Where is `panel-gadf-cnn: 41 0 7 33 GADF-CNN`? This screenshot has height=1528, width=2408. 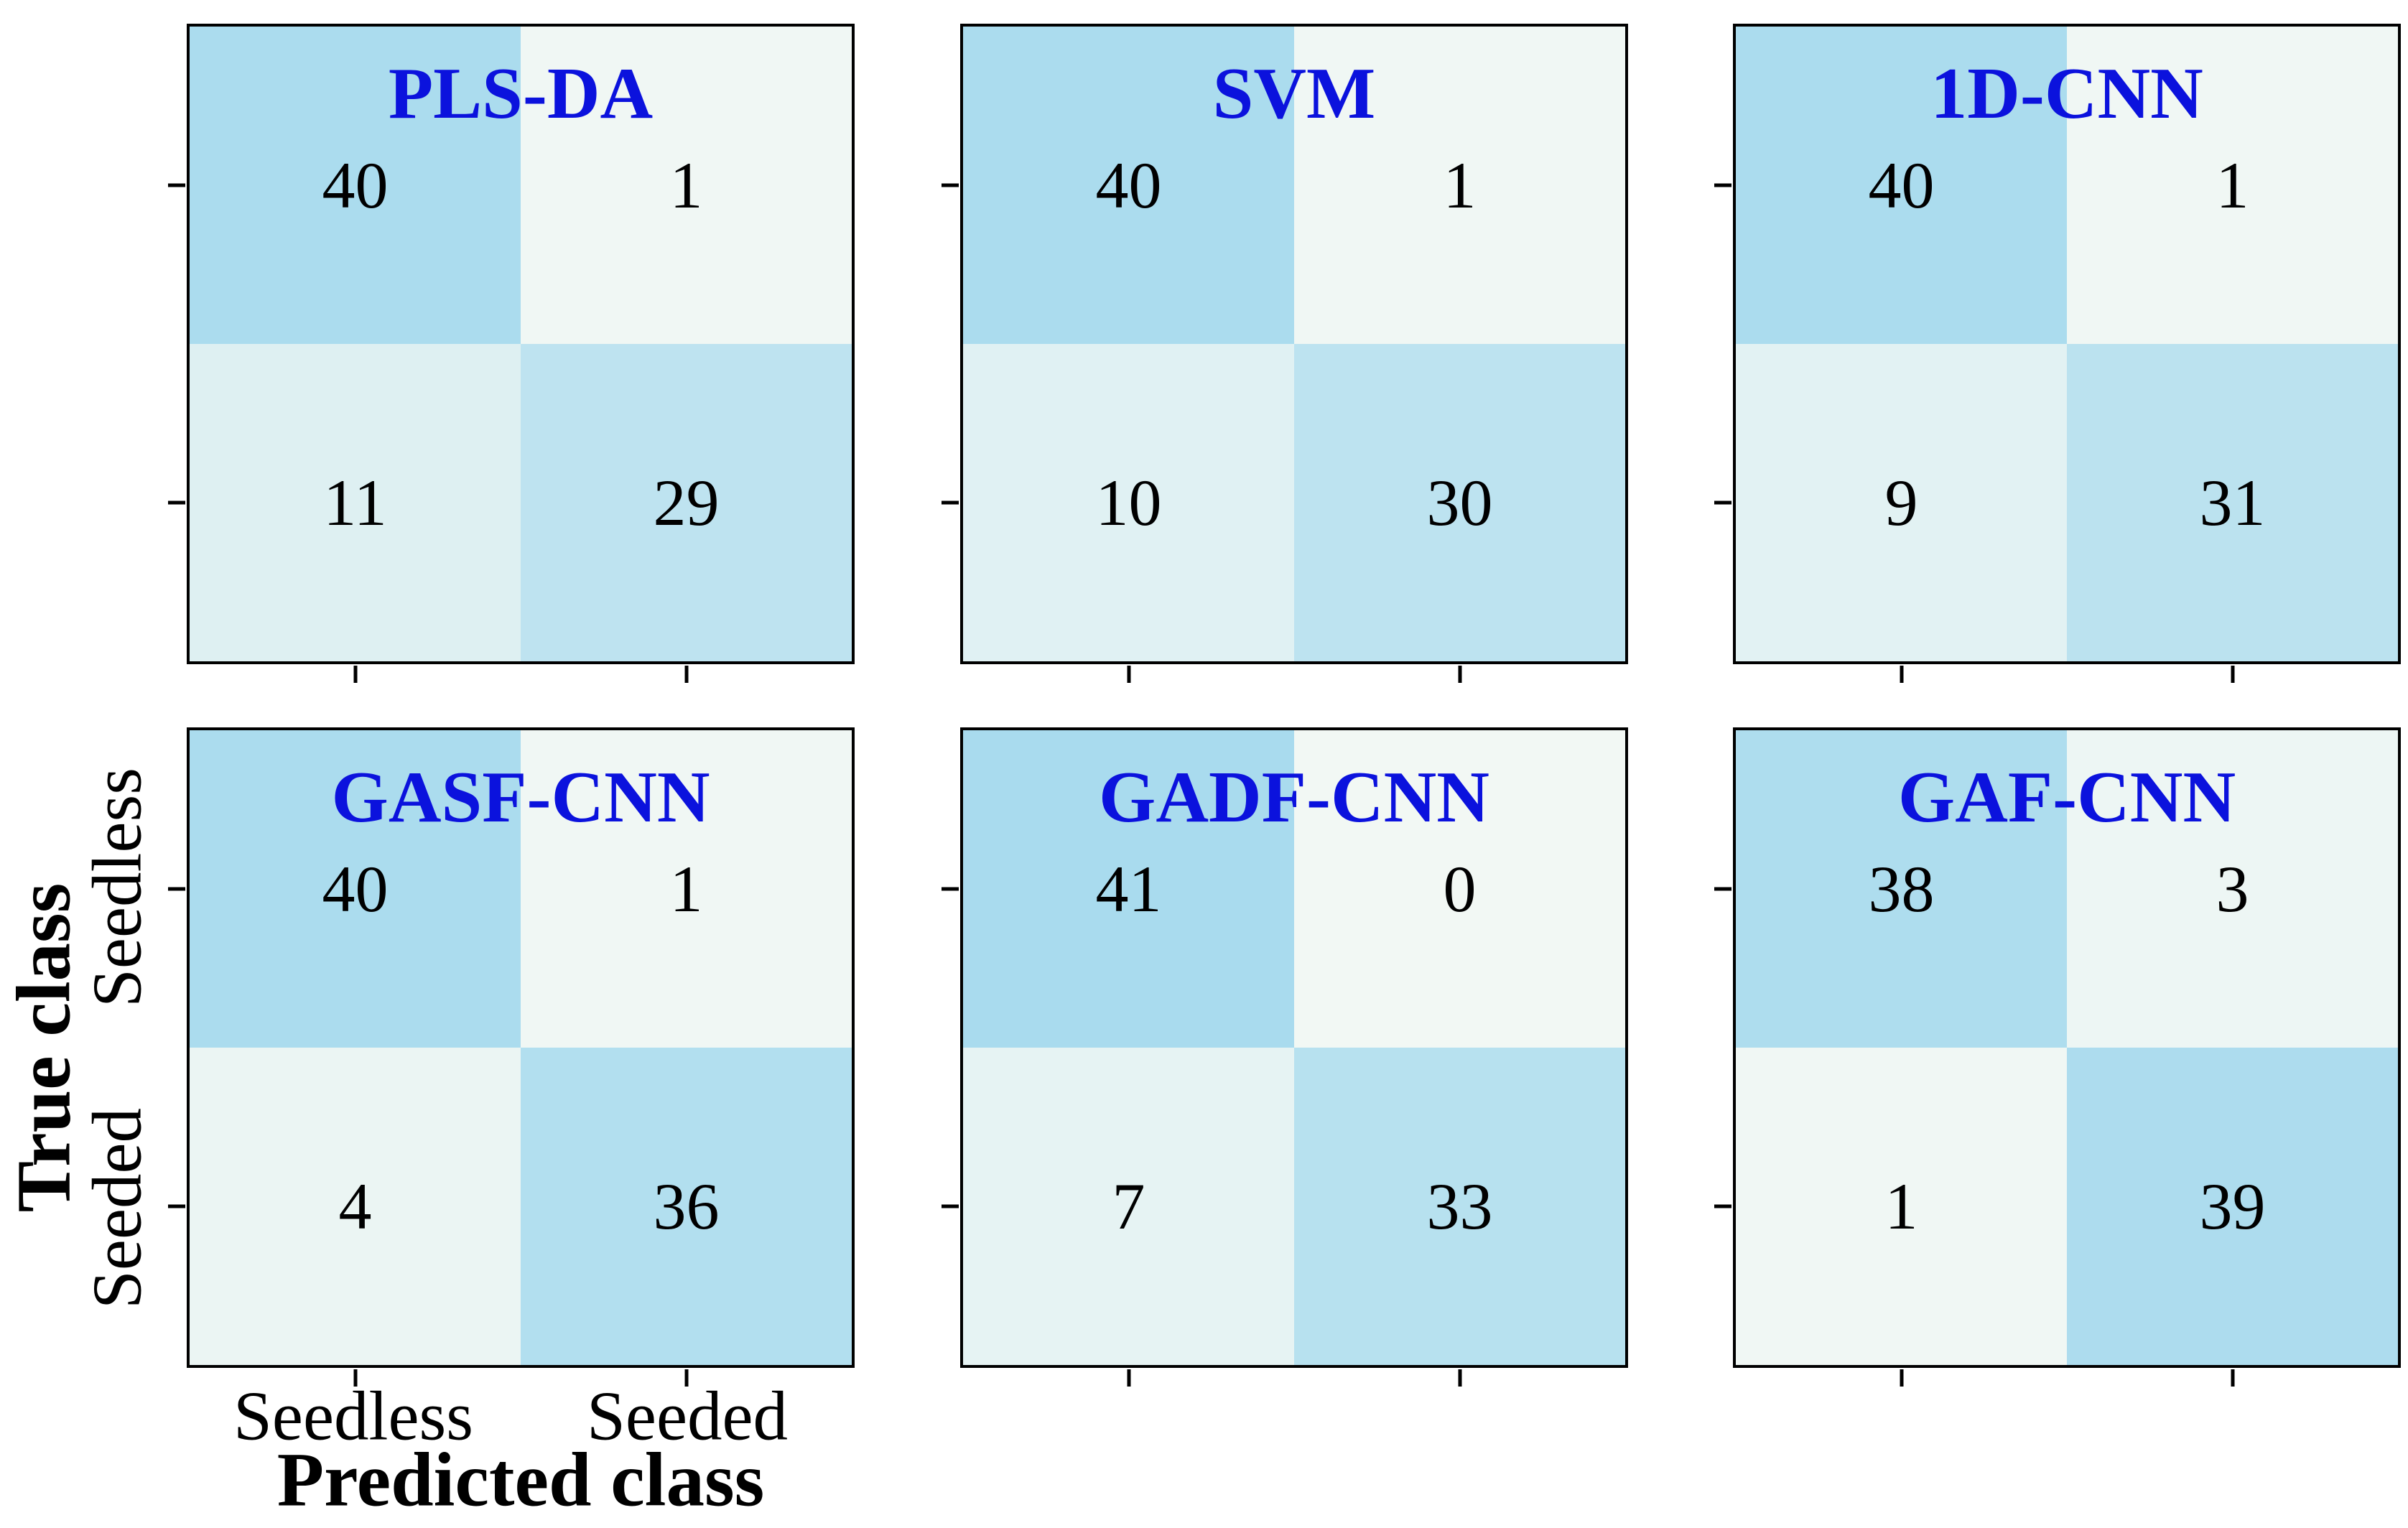
panel-gadf-cnn: 41 0 7 33 GADF-CNN is located at coordinates (1285, 1057).